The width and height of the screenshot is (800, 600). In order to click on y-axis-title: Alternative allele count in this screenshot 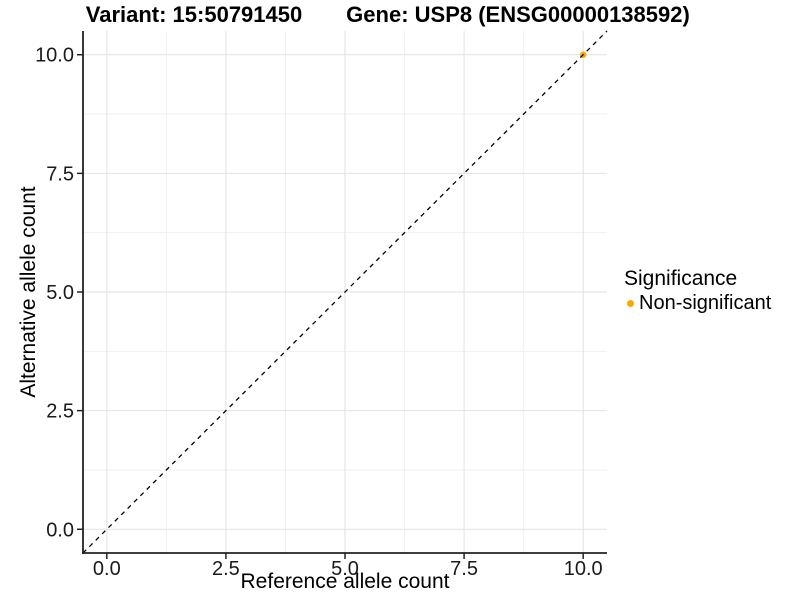, I will do `click(28, 292)`.